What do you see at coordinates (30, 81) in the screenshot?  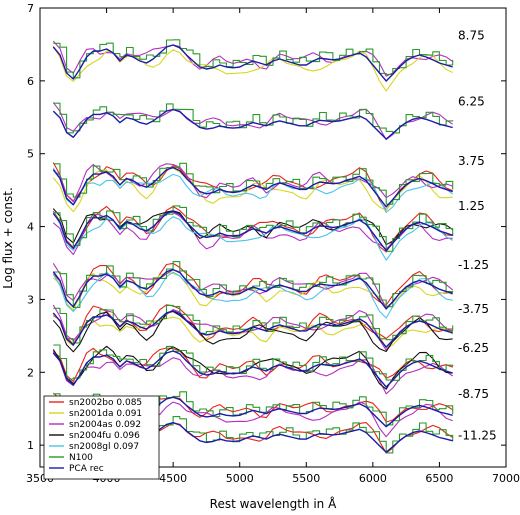 I see `y-tick-label: 6` at bounding box center [30, 81].